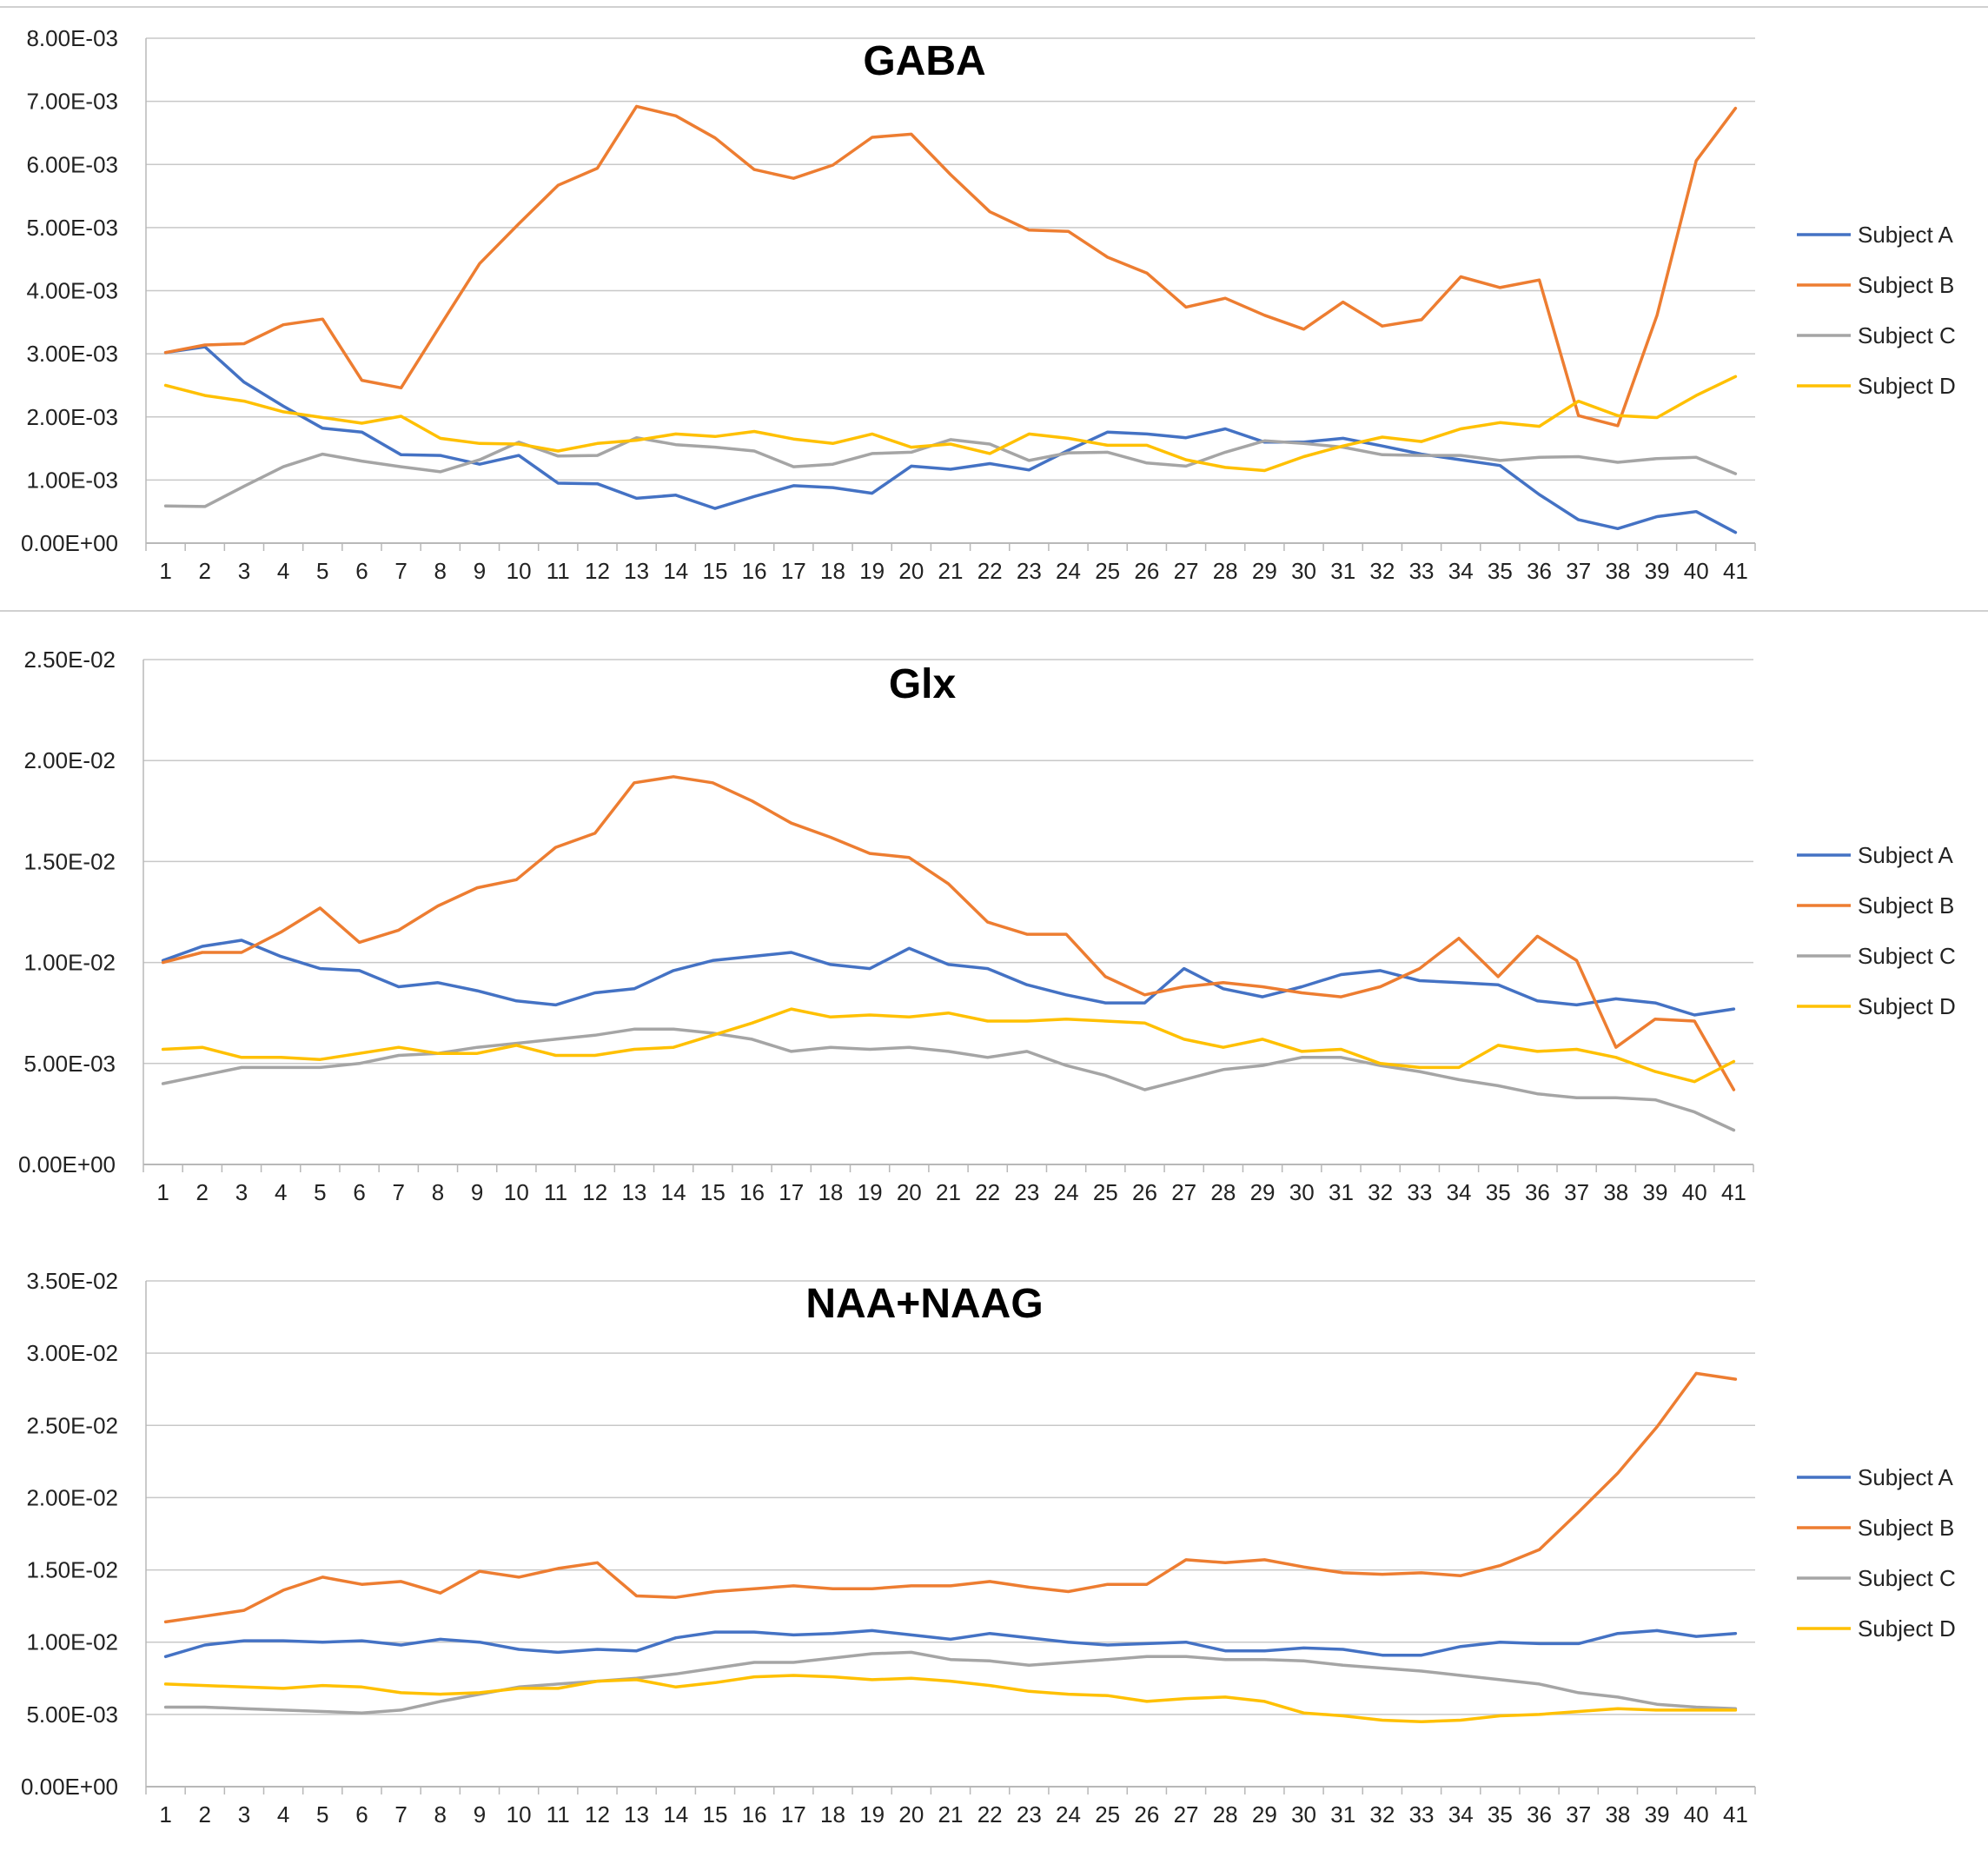 The image size is (1988, 1864). What do you see at coordinates (950, 1497) in the screenshot?
I see `series-line-subject-b` at bounding box center [950, 1497].